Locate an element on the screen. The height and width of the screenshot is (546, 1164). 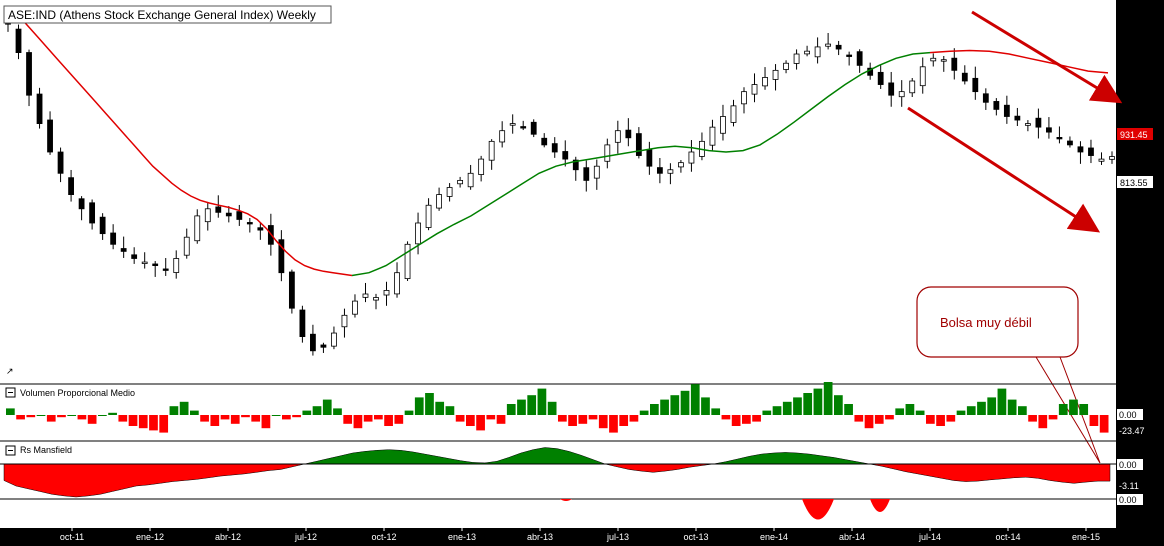
x-tick-label: abr-13 is located at coordinates (540, 537).